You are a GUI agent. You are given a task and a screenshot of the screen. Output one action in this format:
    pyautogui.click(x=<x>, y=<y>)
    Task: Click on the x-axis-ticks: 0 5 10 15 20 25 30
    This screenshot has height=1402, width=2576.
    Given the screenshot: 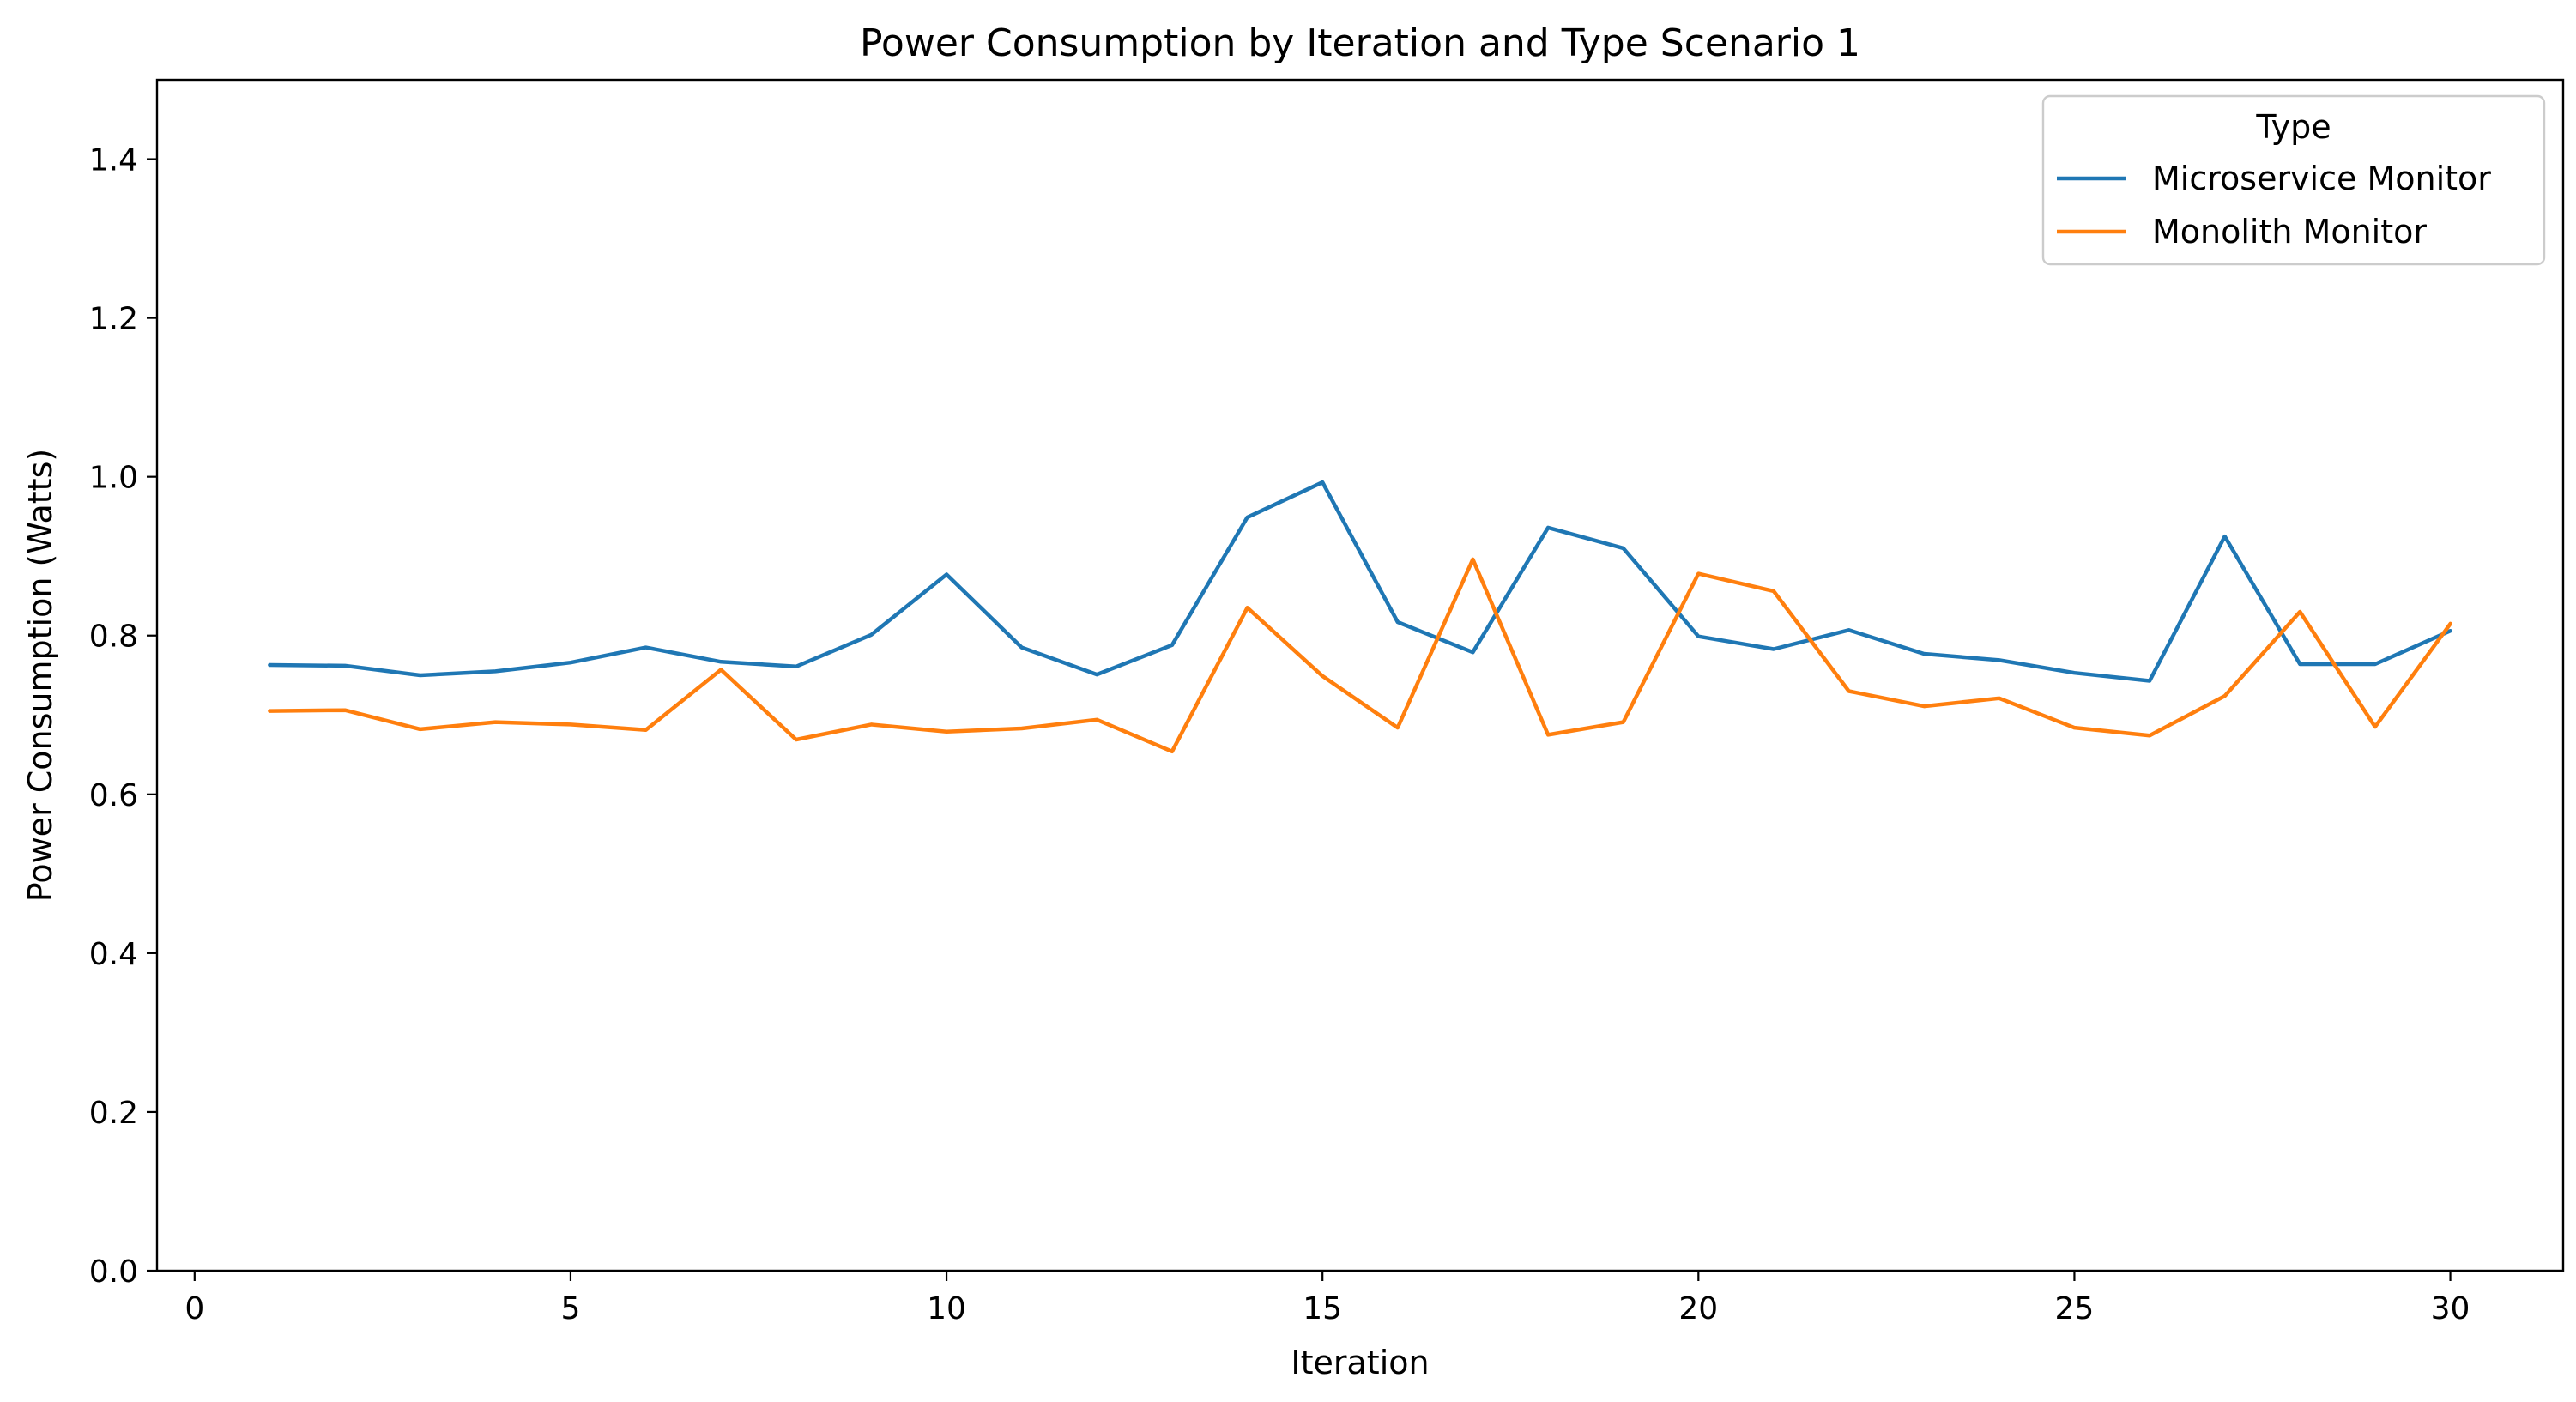 What is the action you would take?
    pyautogui.click(x=1327, y=1298)
    